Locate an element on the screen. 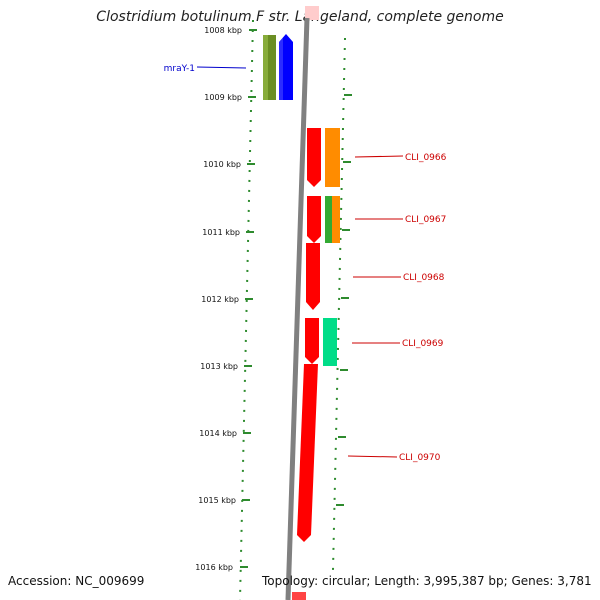 This screenshot has height=600, width=600. tick-label-1015: 1015 kbp is located at coordinates (217, 500).